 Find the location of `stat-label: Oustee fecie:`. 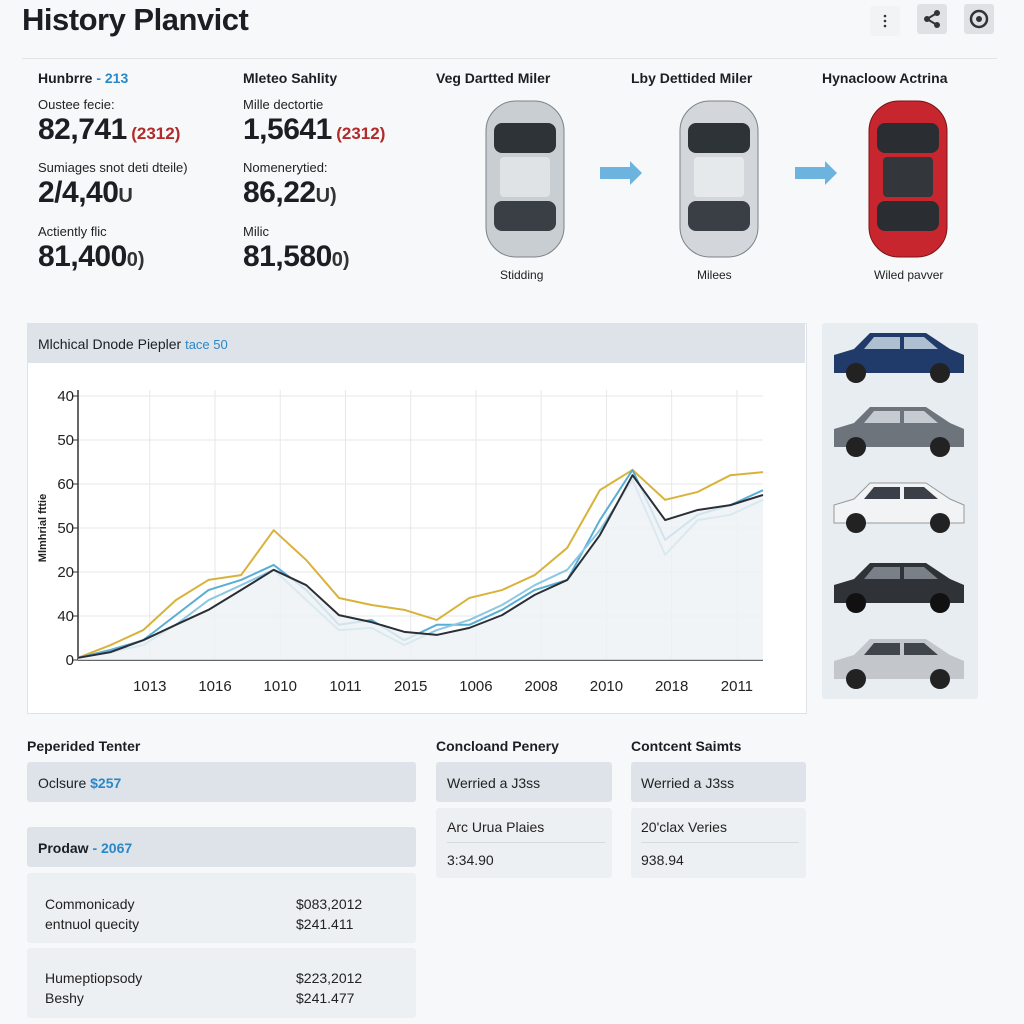

stat-label: Oustee fecie: is located at coordinates (76, 104).